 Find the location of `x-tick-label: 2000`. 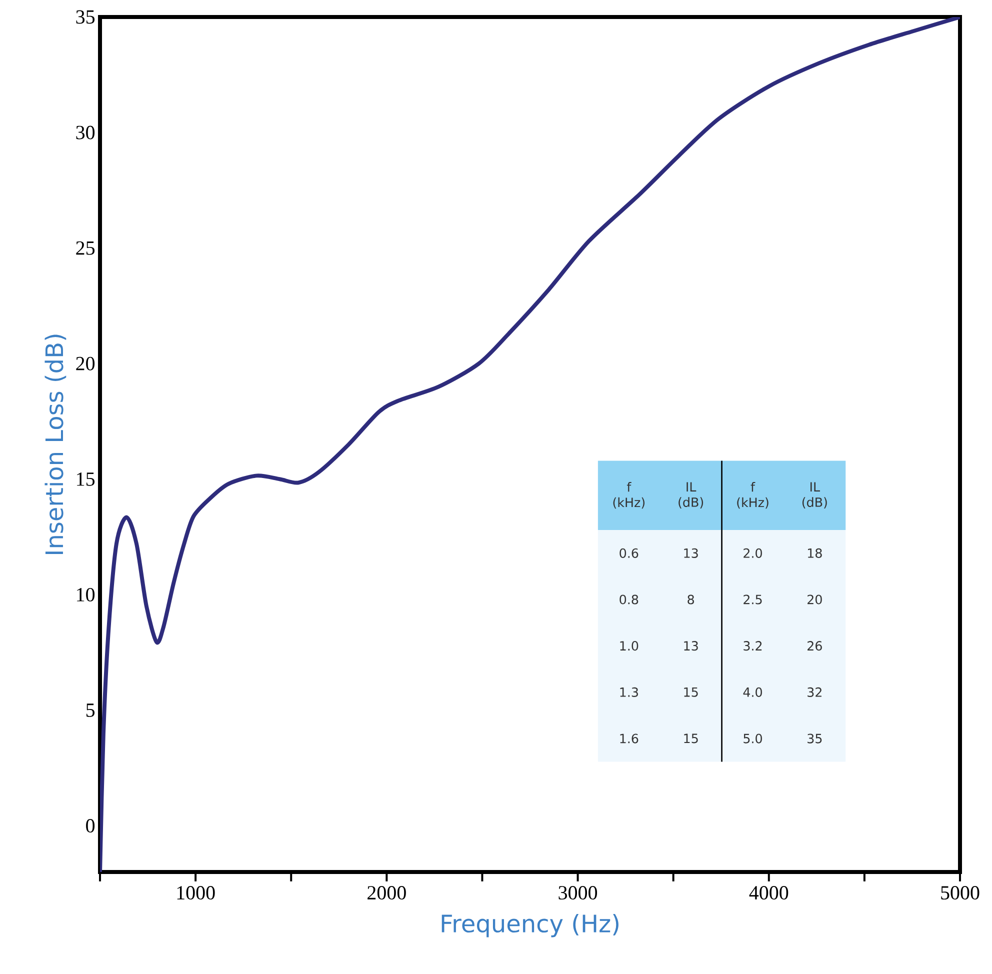

x-tick-label: 2000 is located at coordinates (387, 893).